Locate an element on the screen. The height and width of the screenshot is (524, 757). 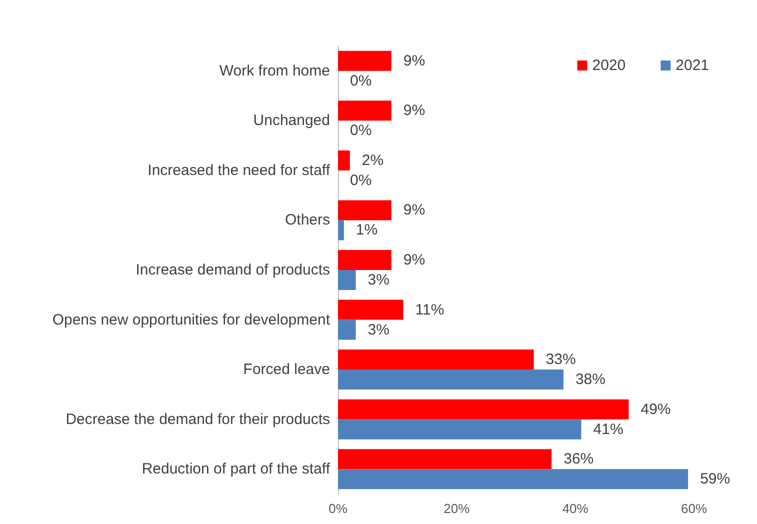
y-tick-label: Increase demand of products is located at coordinates (233, 270).